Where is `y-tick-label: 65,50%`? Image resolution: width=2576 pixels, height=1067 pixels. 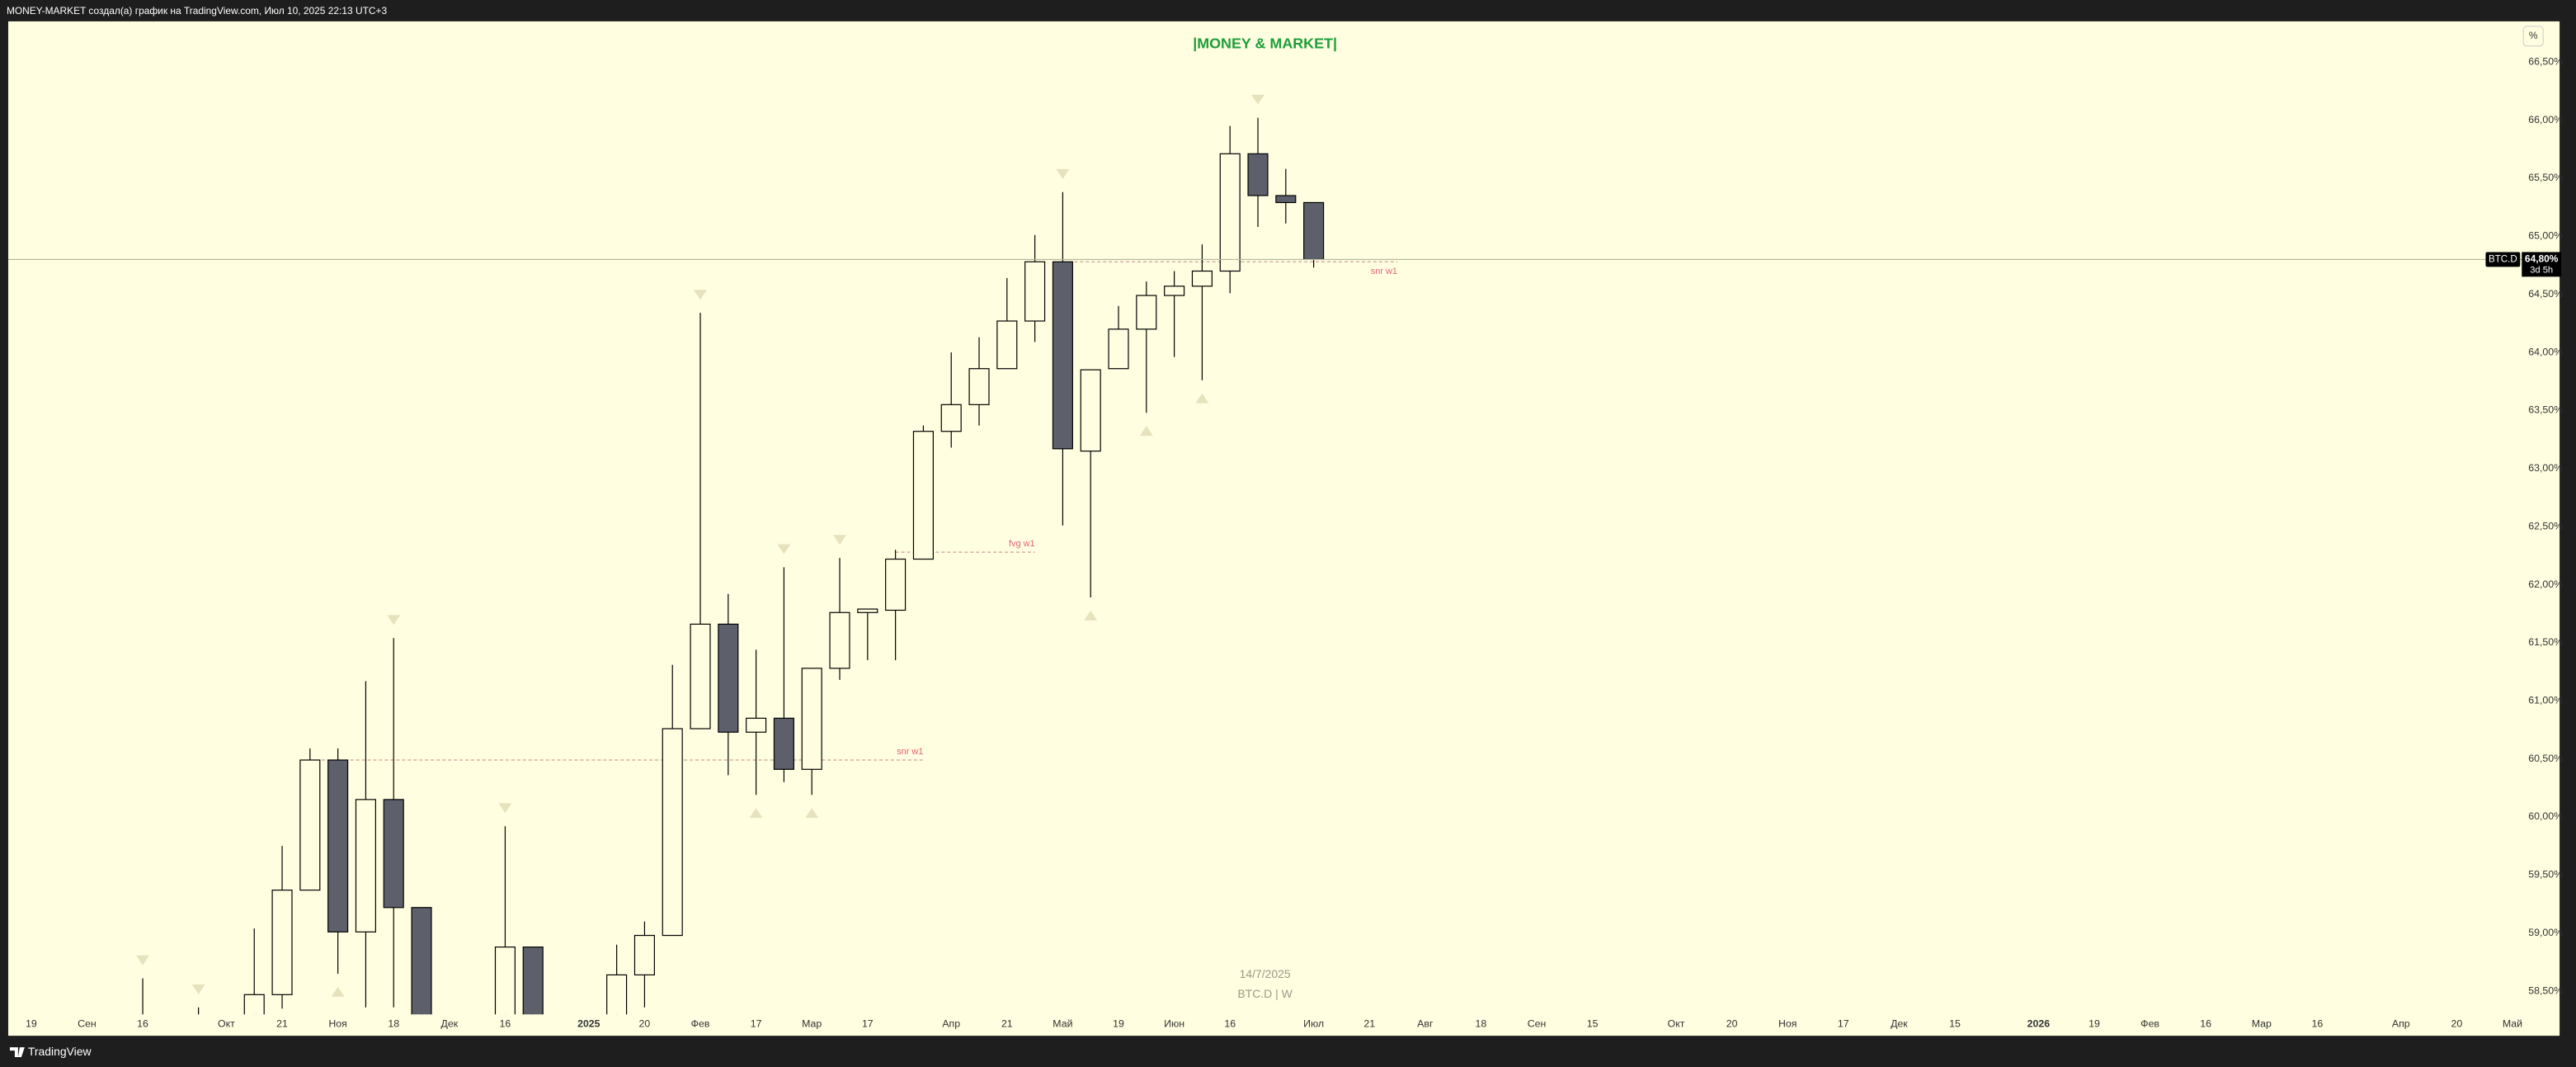 y-tick-label: 65,50% is located at coordinates (2545, 177).